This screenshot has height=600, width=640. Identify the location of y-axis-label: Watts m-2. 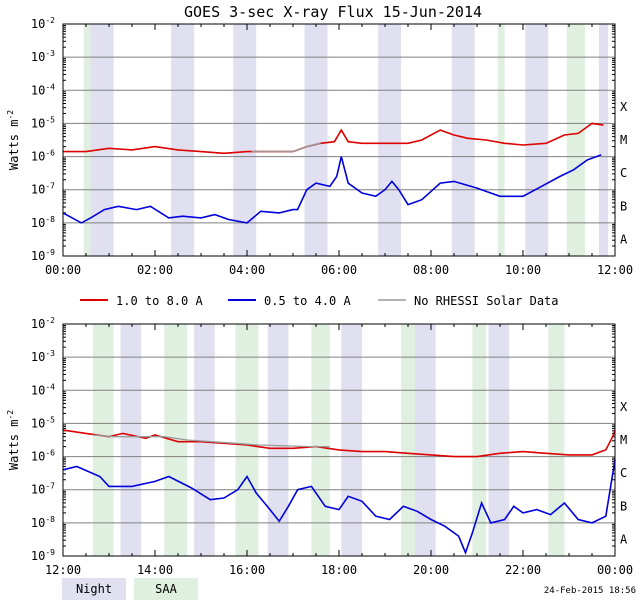
(13, 140).